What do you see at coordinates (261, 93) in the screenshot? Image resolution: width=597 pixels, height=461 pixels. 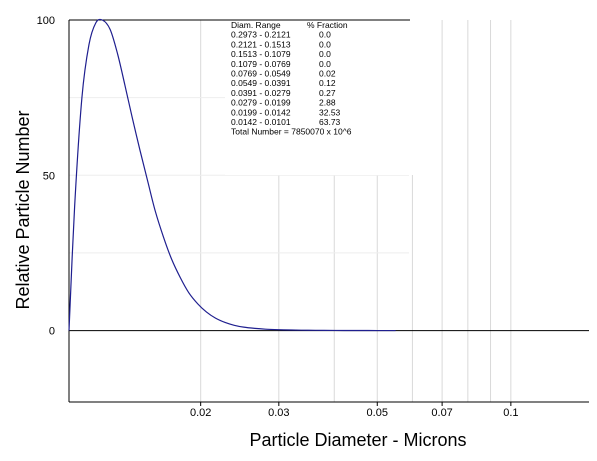 I see `table-row-range: 0.0391 - 0.0279` at bounding box center [261, 93].